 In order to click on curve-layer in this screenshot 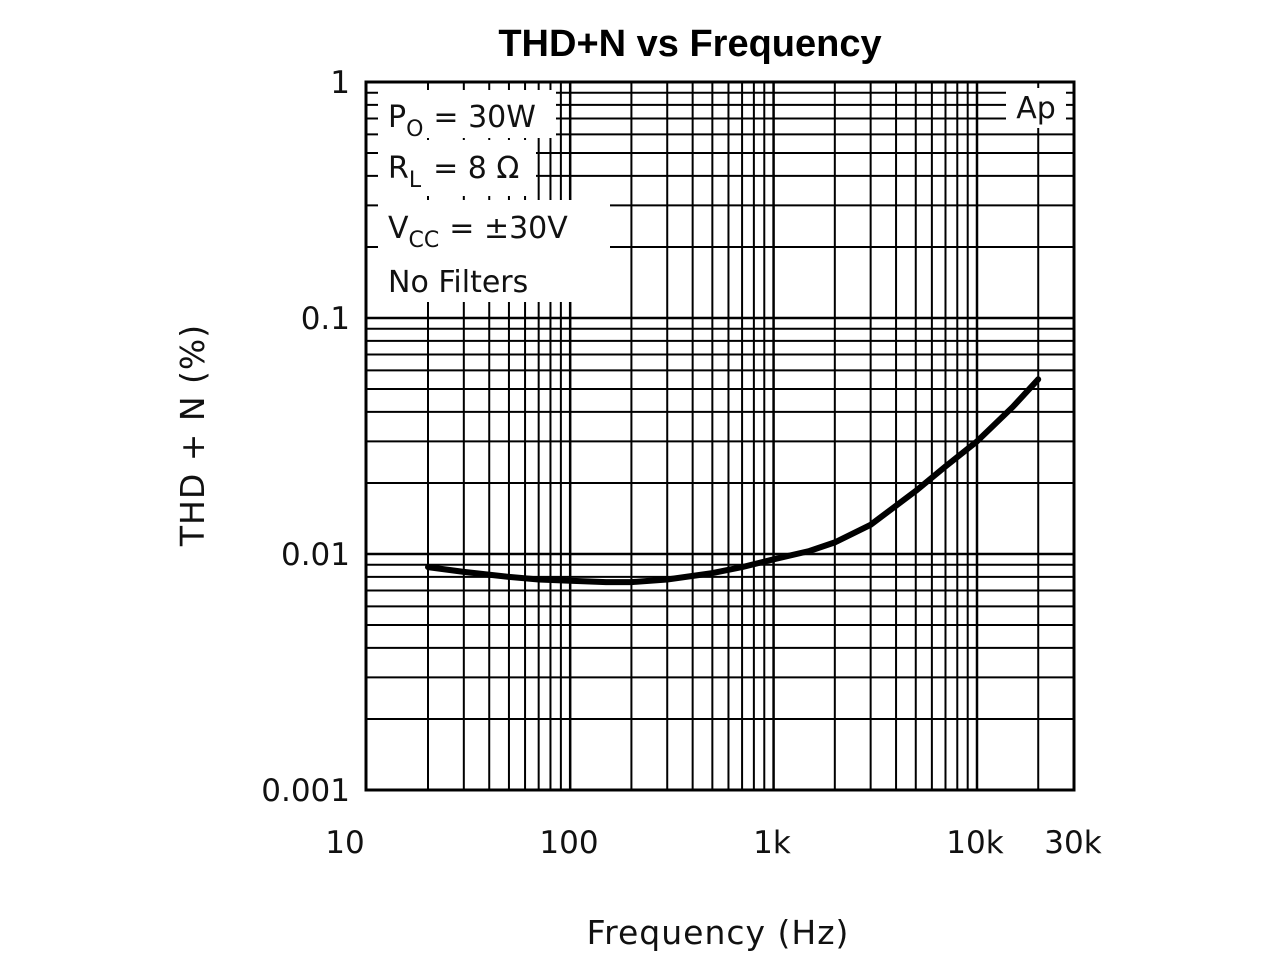, I will do `click(733, 481)`.